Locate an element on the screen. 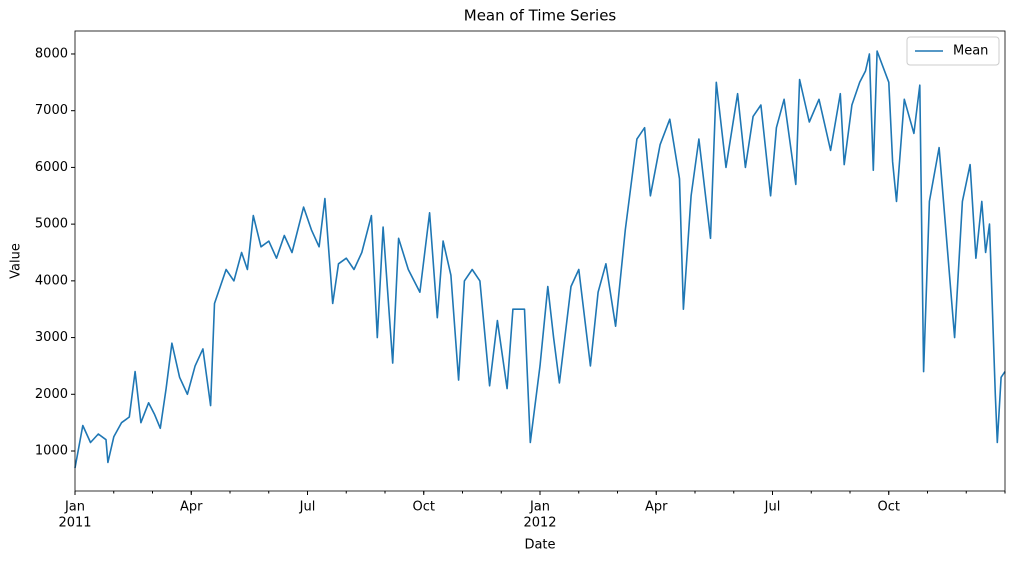  y-tick-label: 8000 is located at coordinates (51, 53).